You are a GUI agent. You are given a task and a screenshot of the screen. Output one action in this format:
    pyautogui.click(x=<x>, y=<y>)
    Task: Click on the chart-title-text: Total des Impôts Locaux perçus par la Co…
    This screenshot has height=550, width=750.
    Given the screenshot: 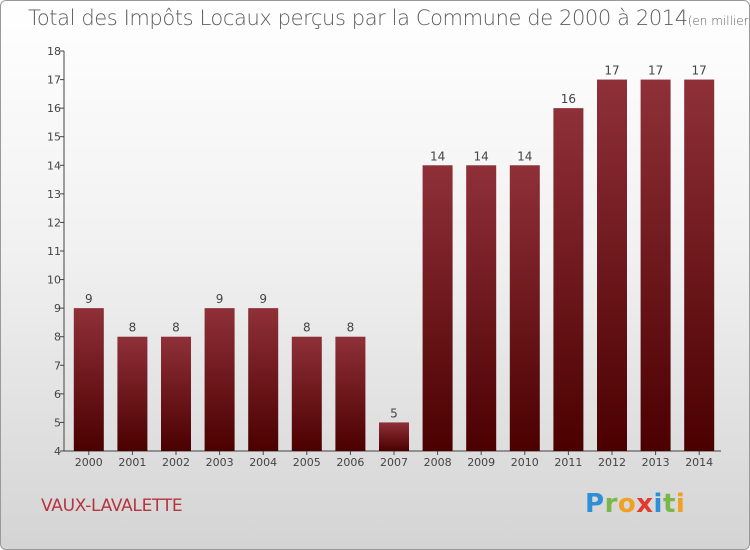 What is the action you would take?
    pyautogui.click(x=358, y=18)
    